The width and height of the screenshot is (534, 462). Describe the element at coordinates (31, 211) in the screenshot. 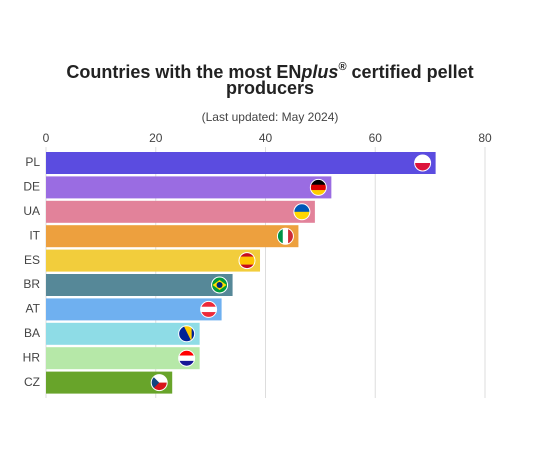

I see `y-tick-label: UA` at that location.